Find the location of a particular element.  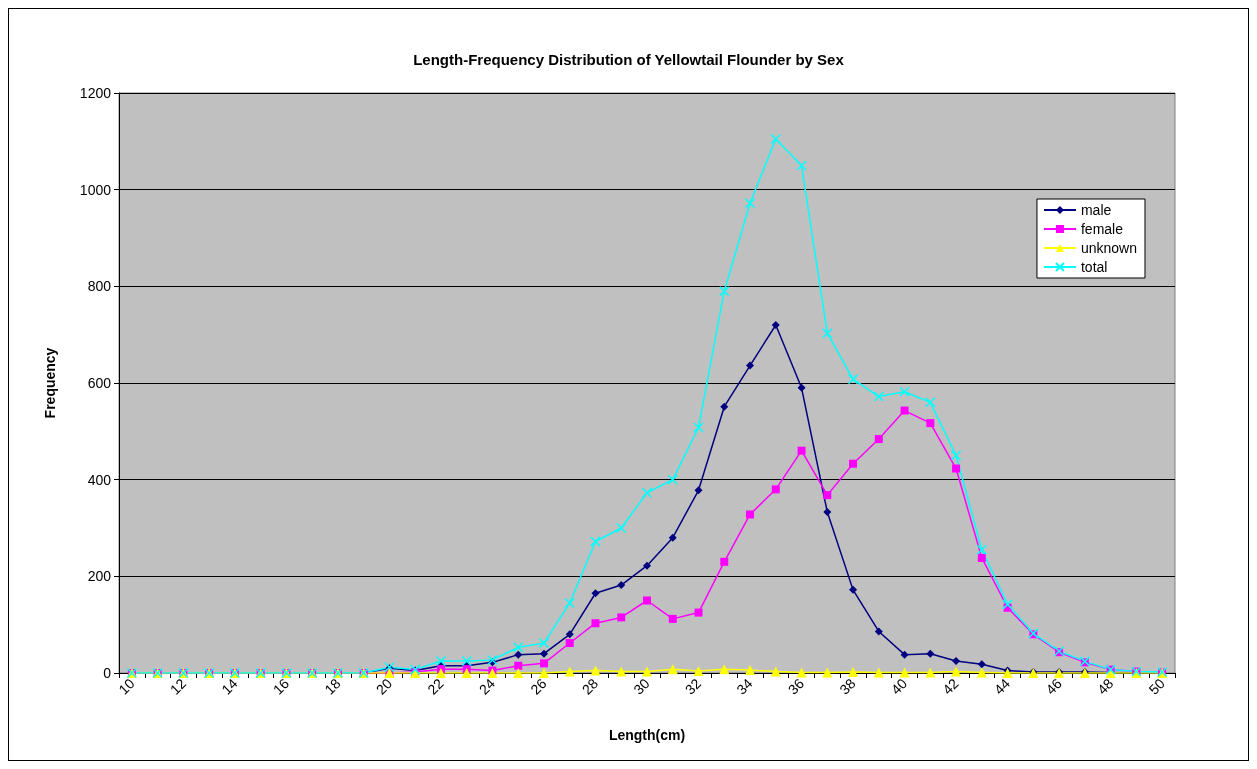

x-tick-label: 50 is located at coordinates (1156, 686).